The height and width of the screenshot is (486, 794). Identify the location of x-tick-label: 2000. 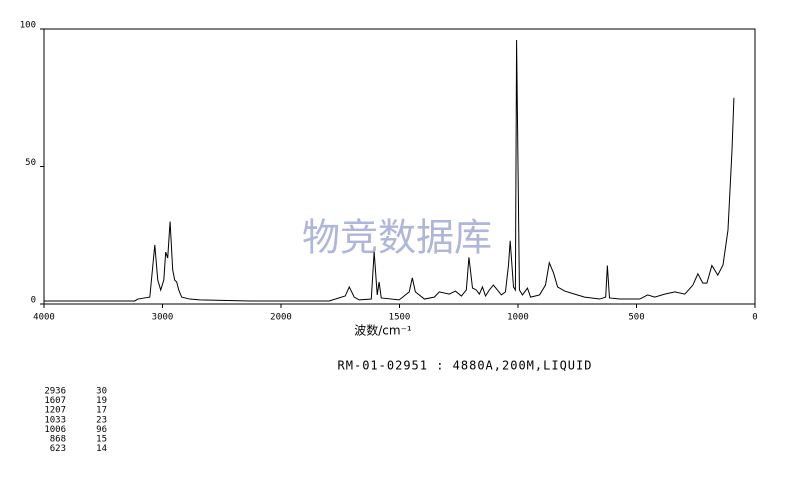
(281, 318).